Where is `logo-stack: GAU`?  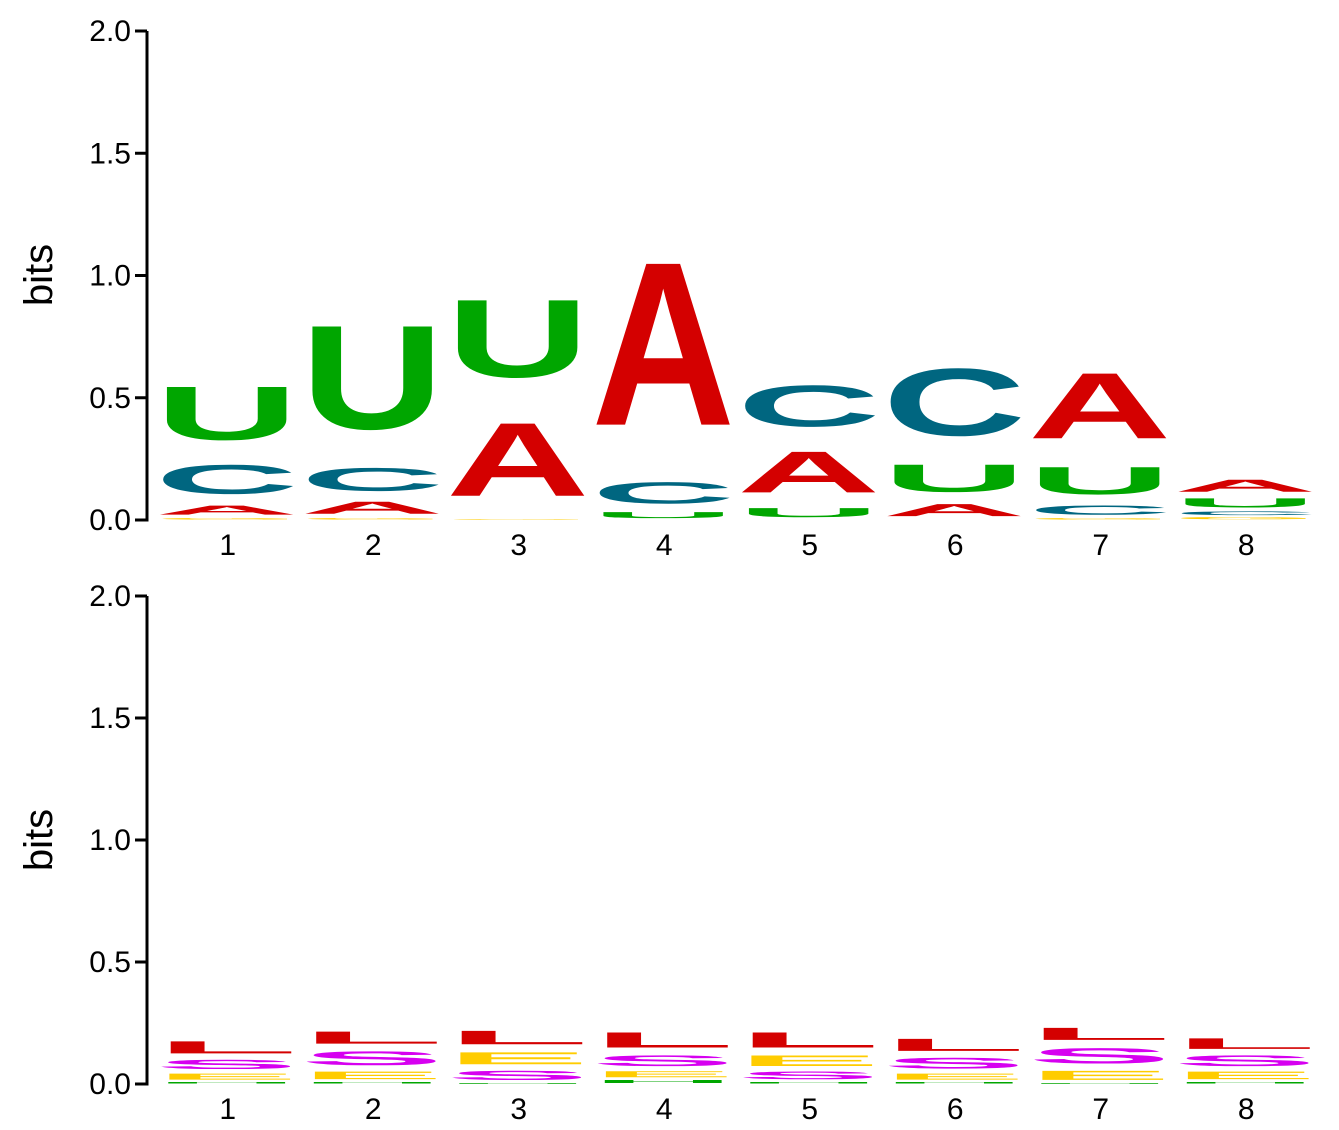 logo-stack: GAU is located at coordinates (518, 398).